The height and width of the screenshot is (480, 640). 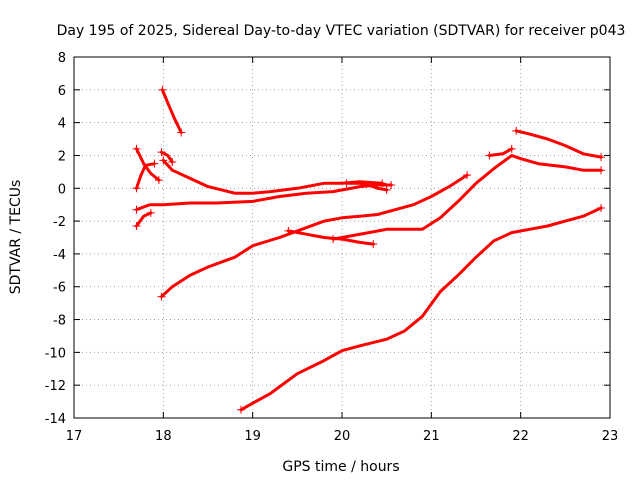 I want to click on y-tick-label: -4, so click(x=59, y=255).